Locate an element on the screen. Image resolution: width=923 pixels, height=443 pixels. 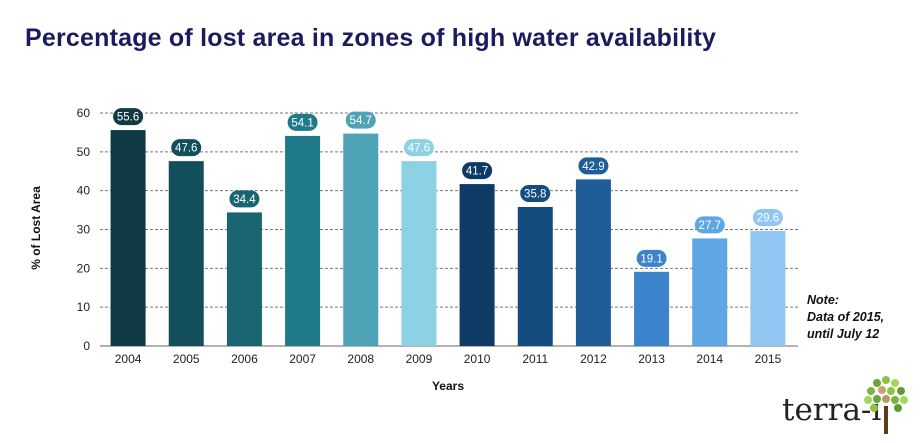
y-tick-label: 30 is located at coordinates (84, 230).